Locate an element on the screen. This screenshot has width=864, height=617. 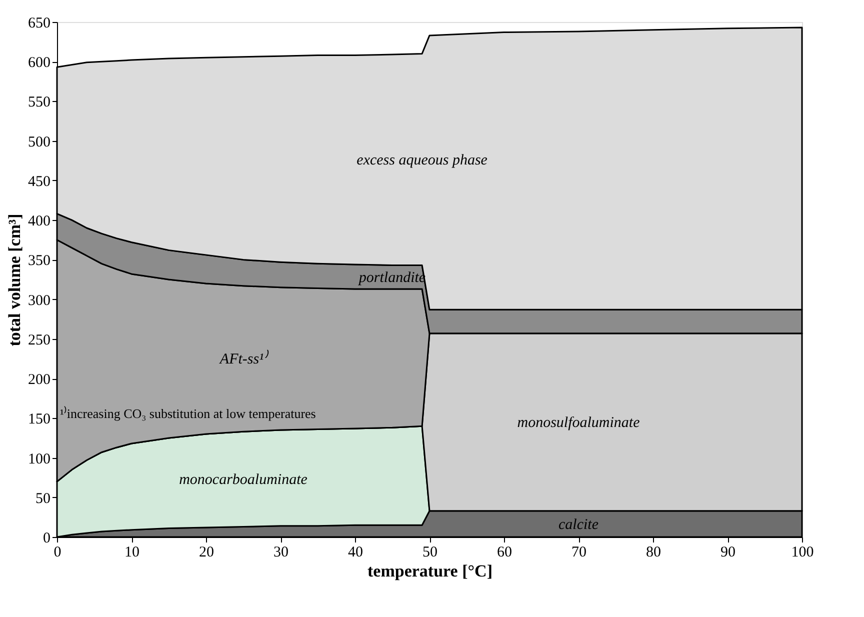
y-tick-label: 300 is located at coordinates (39, 300).